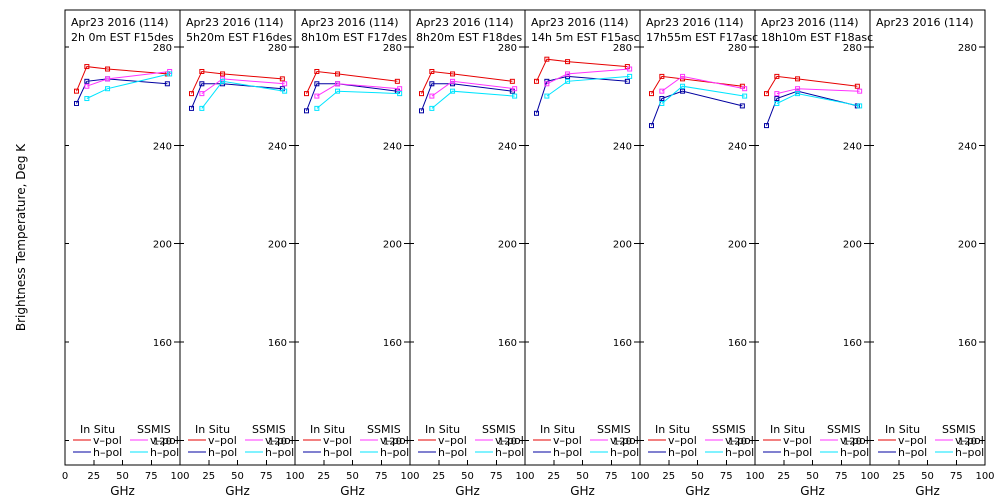 The height and width of the screenshot is (500, 1000). Describe the element at coordinates (841, 476) in the screenshot. I see `x-tick-label: 75` at that location.